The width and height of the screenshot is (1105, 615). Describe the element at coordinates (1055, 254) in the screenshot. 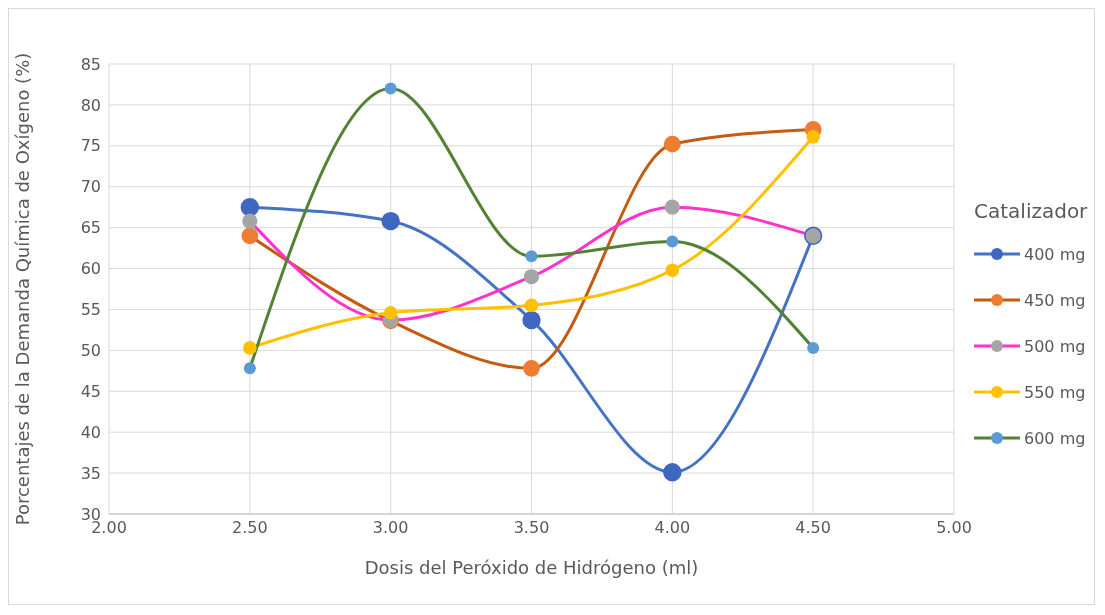

I see `legend-label: 400 mg` at that location.